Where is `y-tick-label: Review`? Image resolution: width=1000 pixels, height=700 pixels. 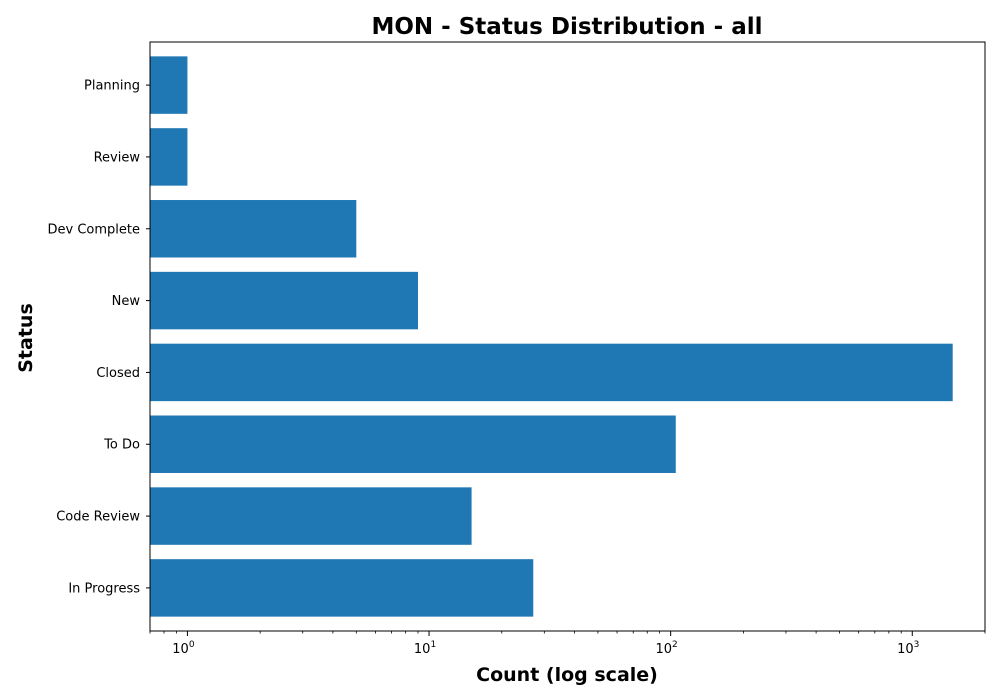 y-tick-label: Review is located at coordinates (117, 157).